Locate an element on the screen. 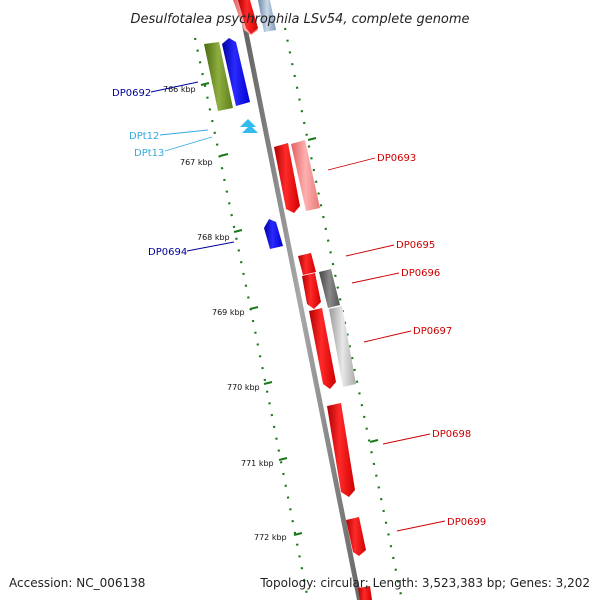 The image size is (600, 600). leader-dp0696 is located at coordinates (375, 278).